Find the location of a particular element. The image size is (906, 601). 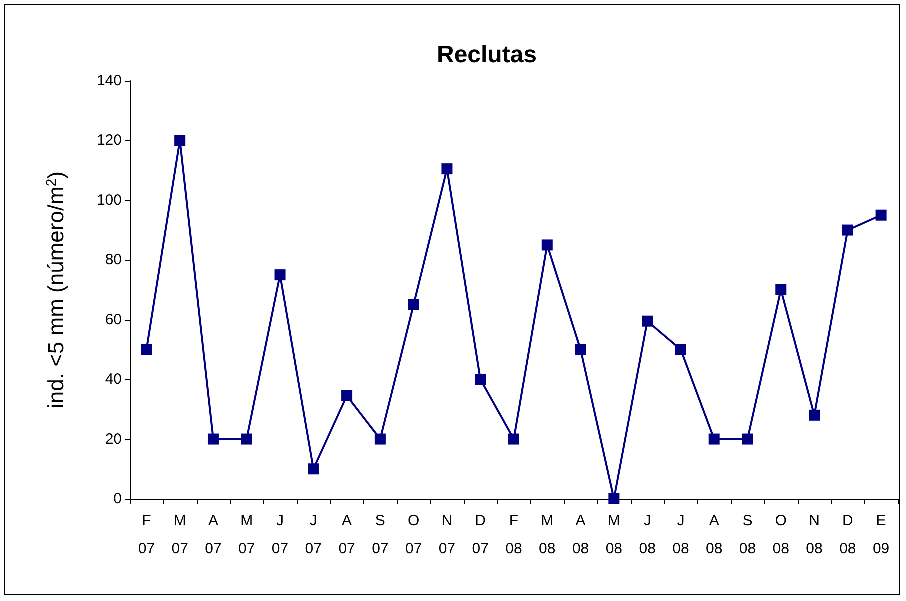

chart-title: Reclutas is located at coordinates (487, 55).